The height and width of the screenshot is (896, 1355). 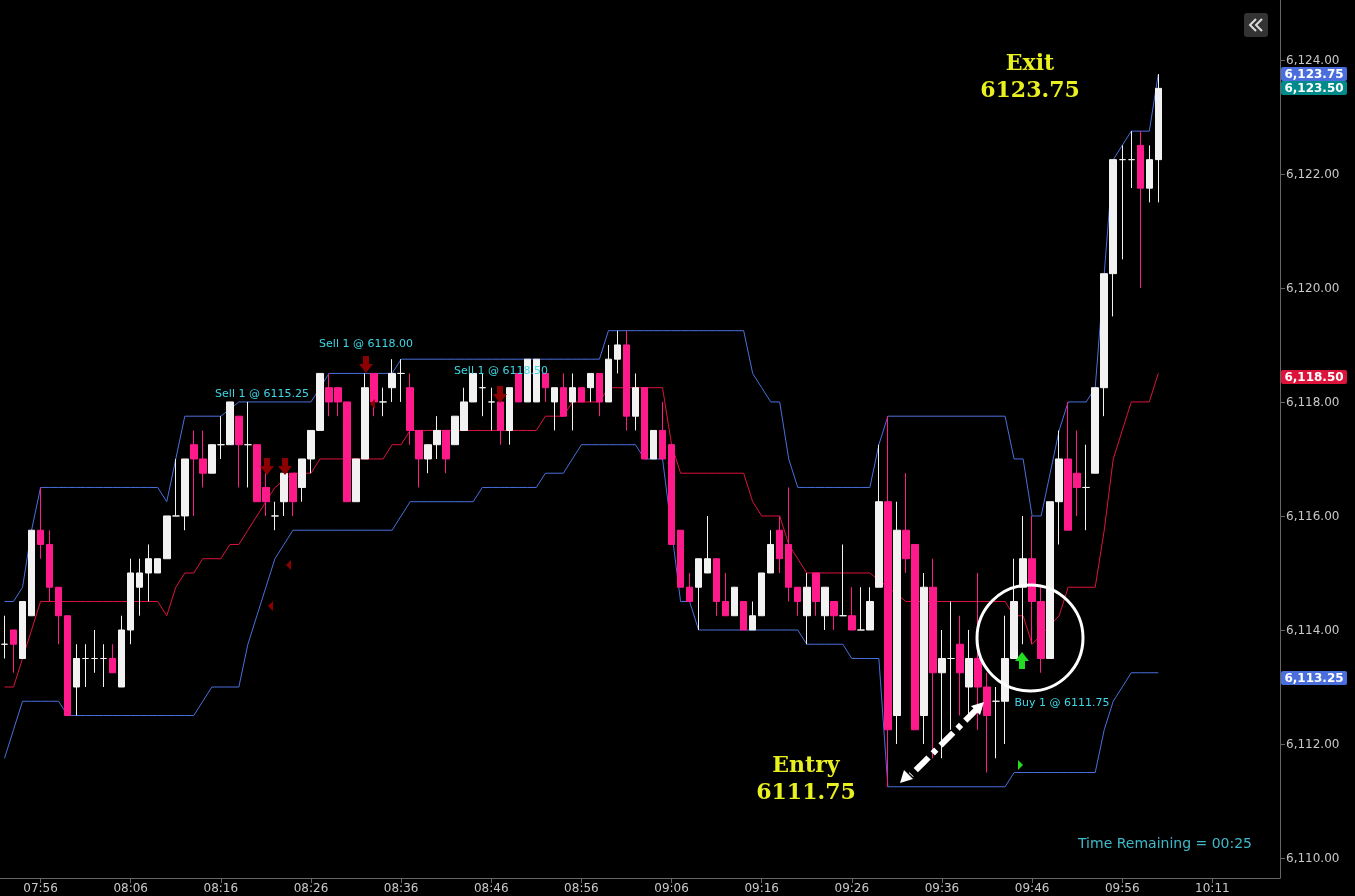 What do you see at coordinates (1062, 702) in the screenshot?
I see `annotation: Buy 1 @ 6111.75` at bounding box center [1062, 702].